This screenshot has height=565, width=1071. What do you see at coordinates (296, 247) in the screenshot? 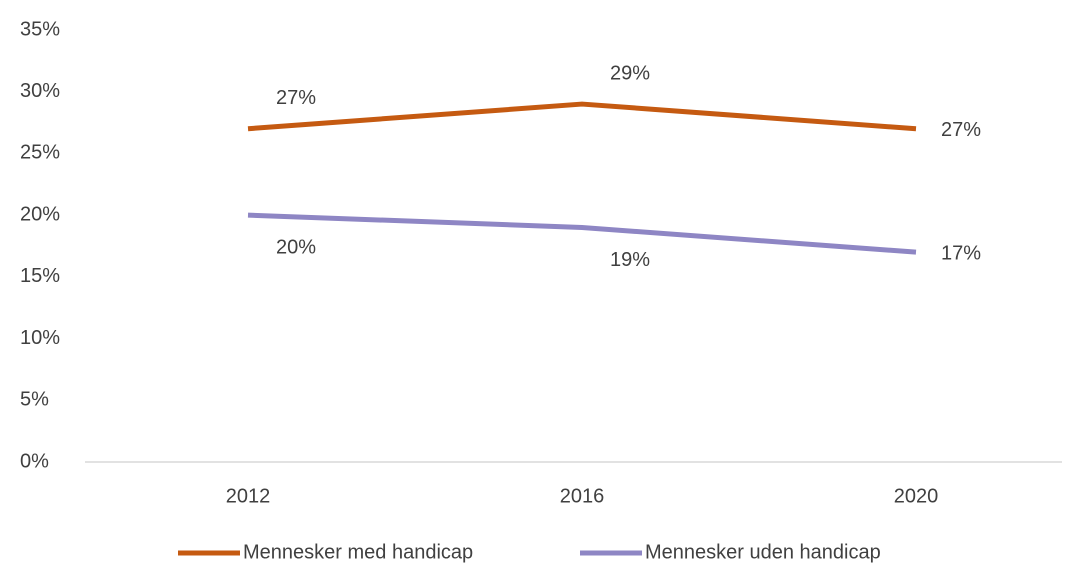
I see `data-label: 20%` at bounding box center [296, 247].